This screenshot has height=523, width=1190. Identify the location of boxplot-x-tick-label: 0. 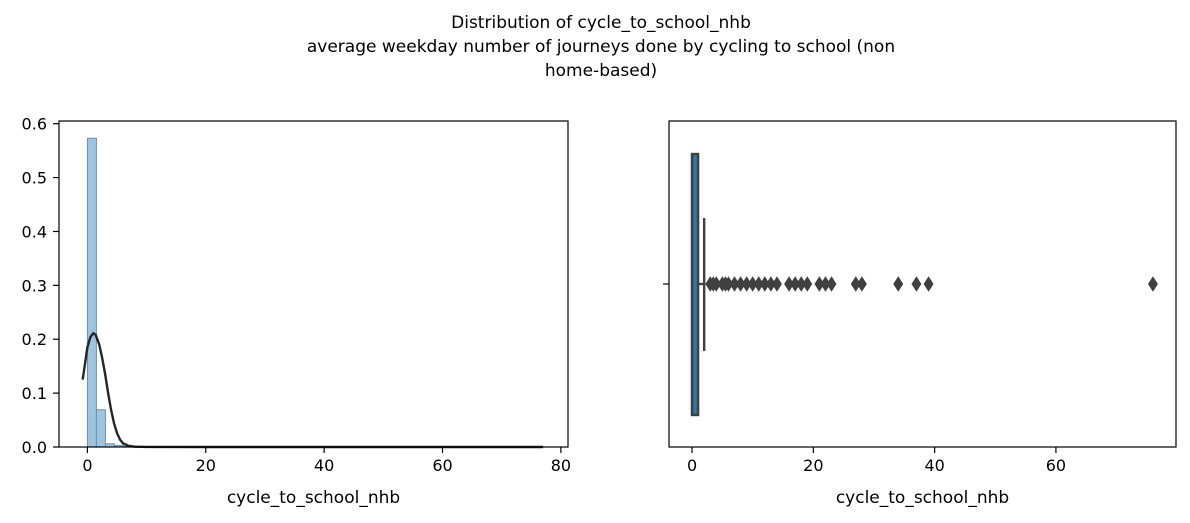
(692, 465).